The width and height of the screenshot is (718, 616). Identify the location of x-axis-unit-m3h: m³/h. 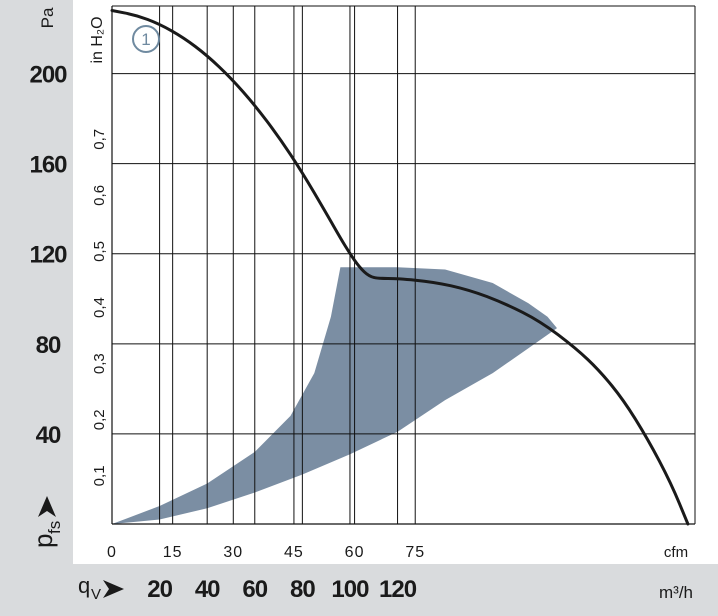
(676, 592).